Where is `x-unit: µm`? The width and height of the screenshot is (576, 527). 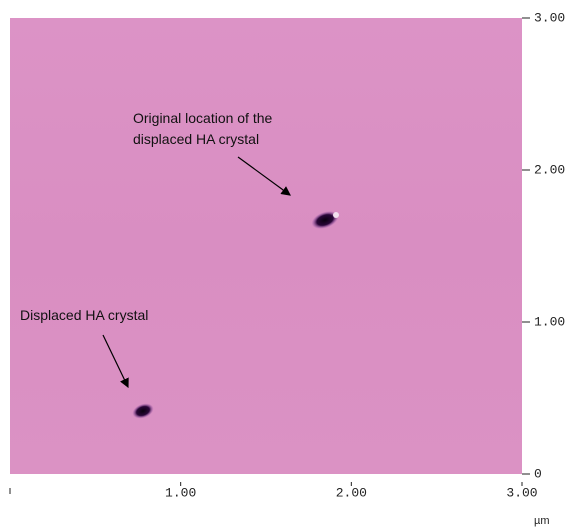 x-unit: µm is located at coordinates (542, 521).